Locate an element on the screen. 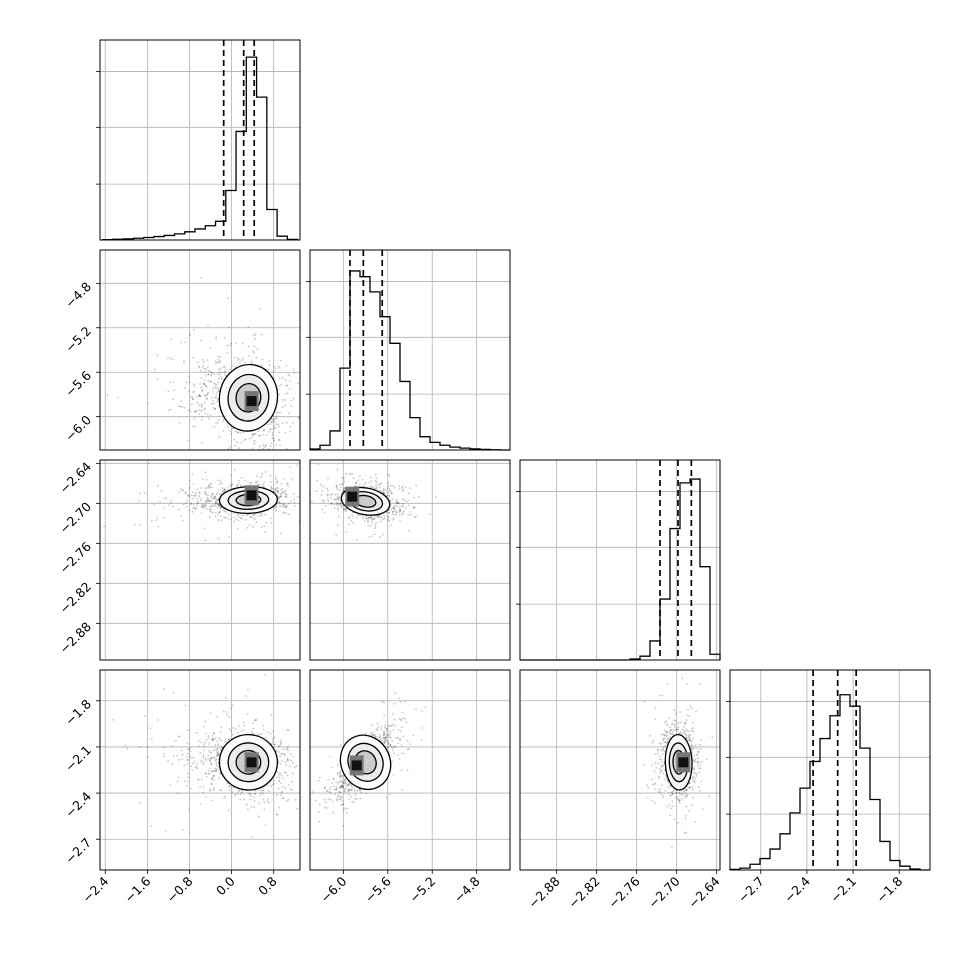 This screenshot has width=970, height=970. joint-frame is located at coordinates (410, 770).